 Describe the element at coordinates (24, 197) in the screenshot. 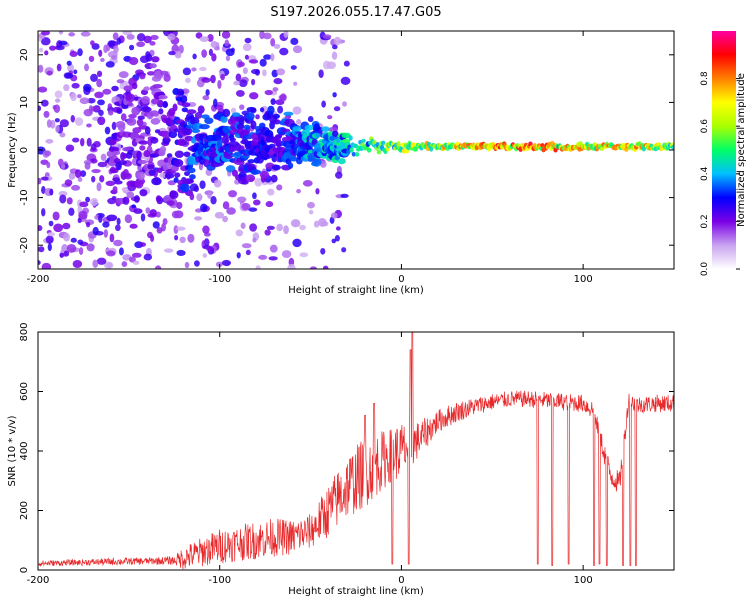

I see `y-tick-label: -10` at that location.